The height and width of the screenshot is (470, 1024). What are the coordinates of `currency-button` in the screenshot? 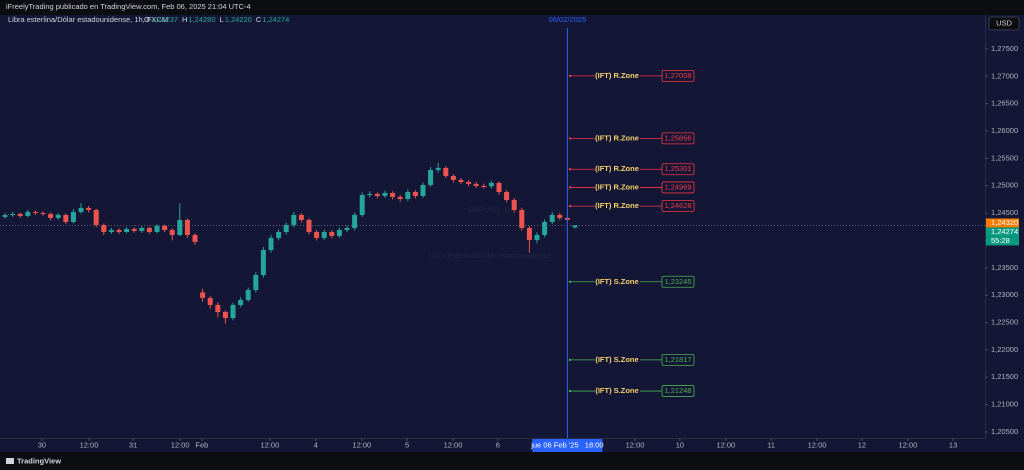 It's located at (1004, 23).